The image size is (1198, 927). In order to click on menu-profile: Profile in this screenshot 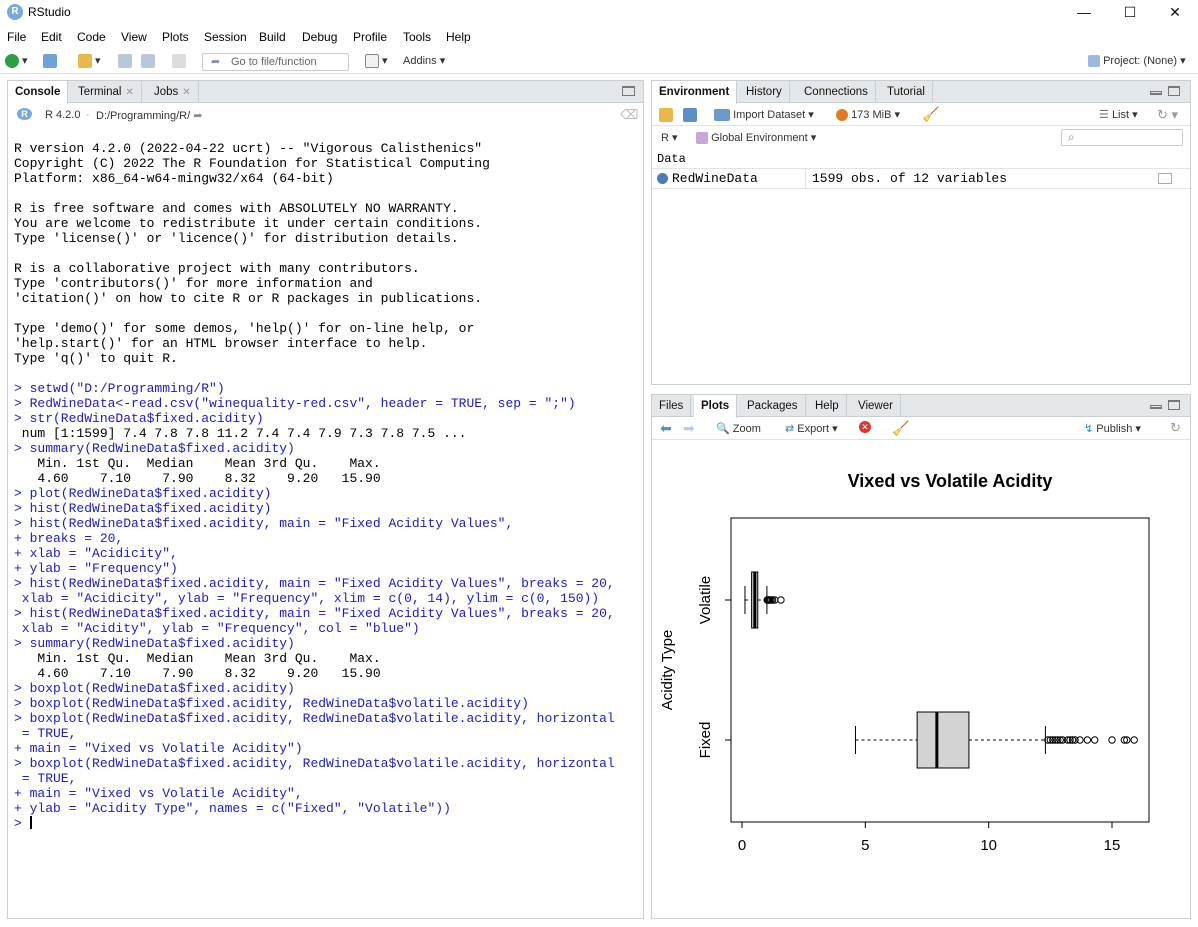, I will do `click(370, 37)`.